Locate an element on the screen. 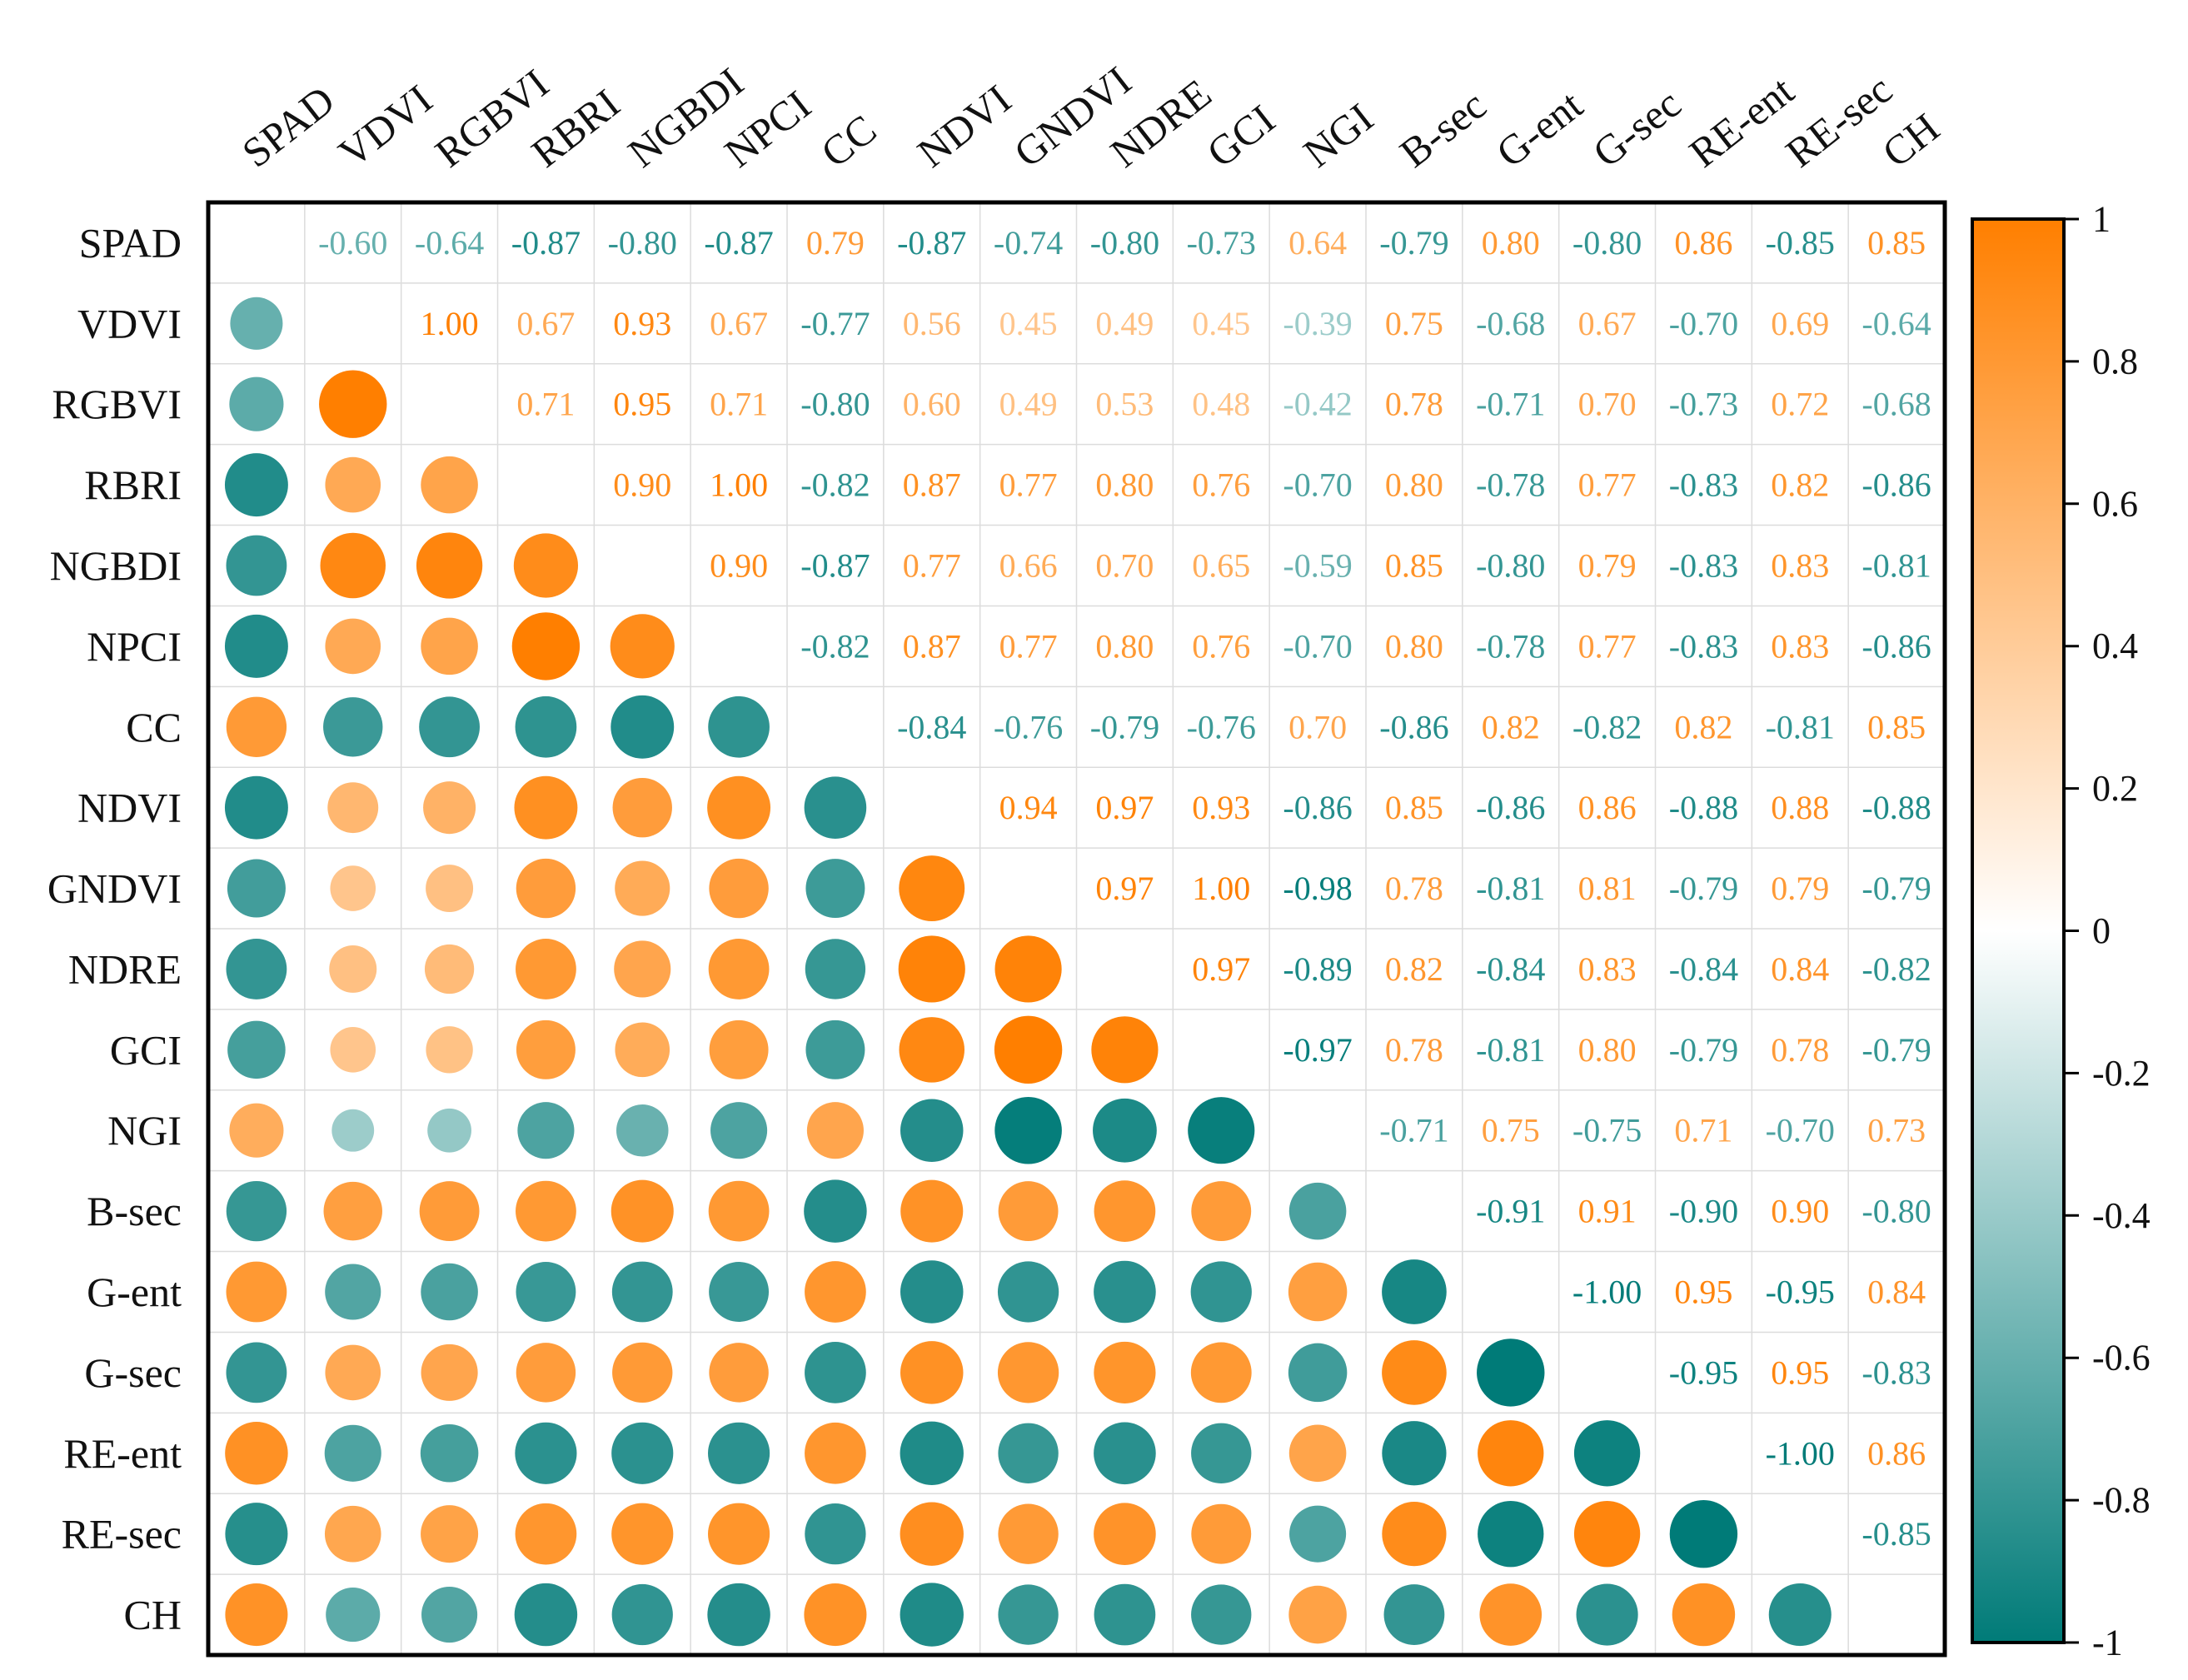 The width and height of the screenshot is (2188, 1680). corr-value-B-sec-CH: -0.80 is located at coordinates (1896, 1211).